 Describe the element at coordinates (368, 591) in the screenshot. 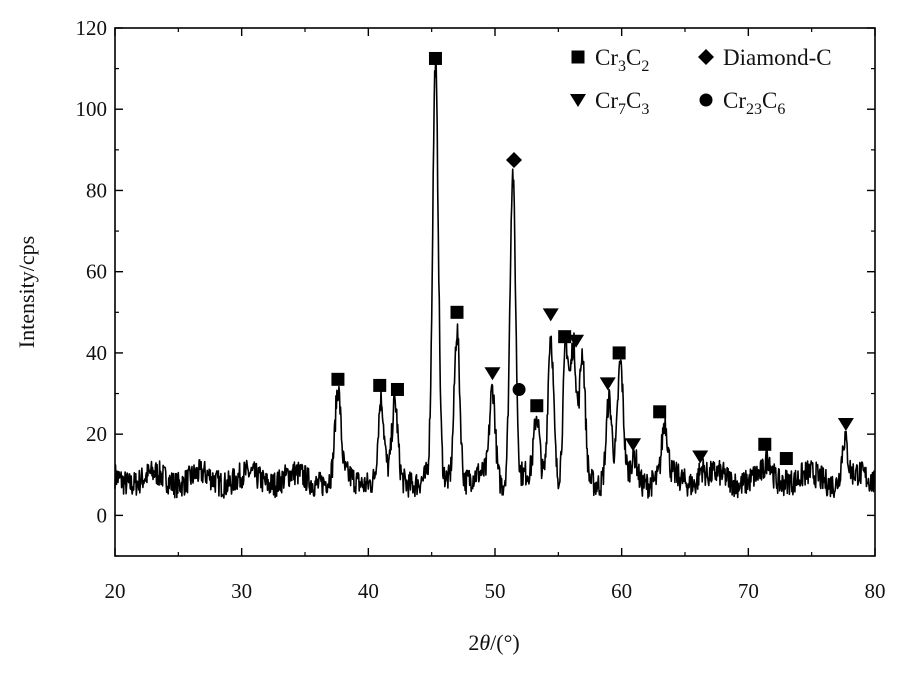

I see `x-tick-label: 40` at that location.